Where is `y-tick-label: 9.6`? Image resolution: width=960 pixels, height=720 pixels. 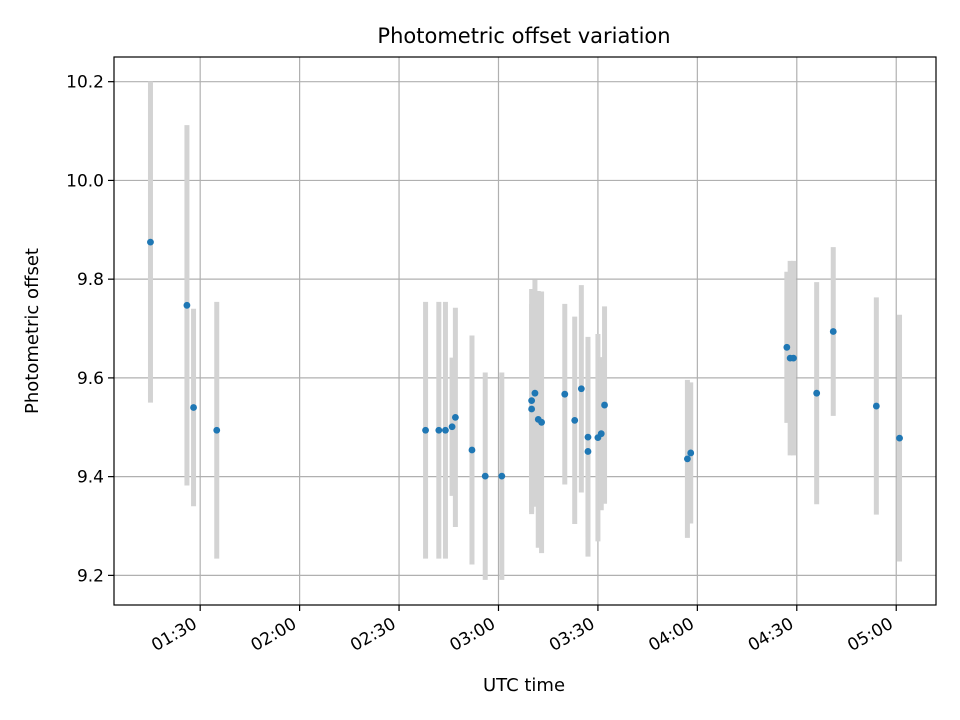 y-tick-label: 9.6 is located at coordinates (90, 379).